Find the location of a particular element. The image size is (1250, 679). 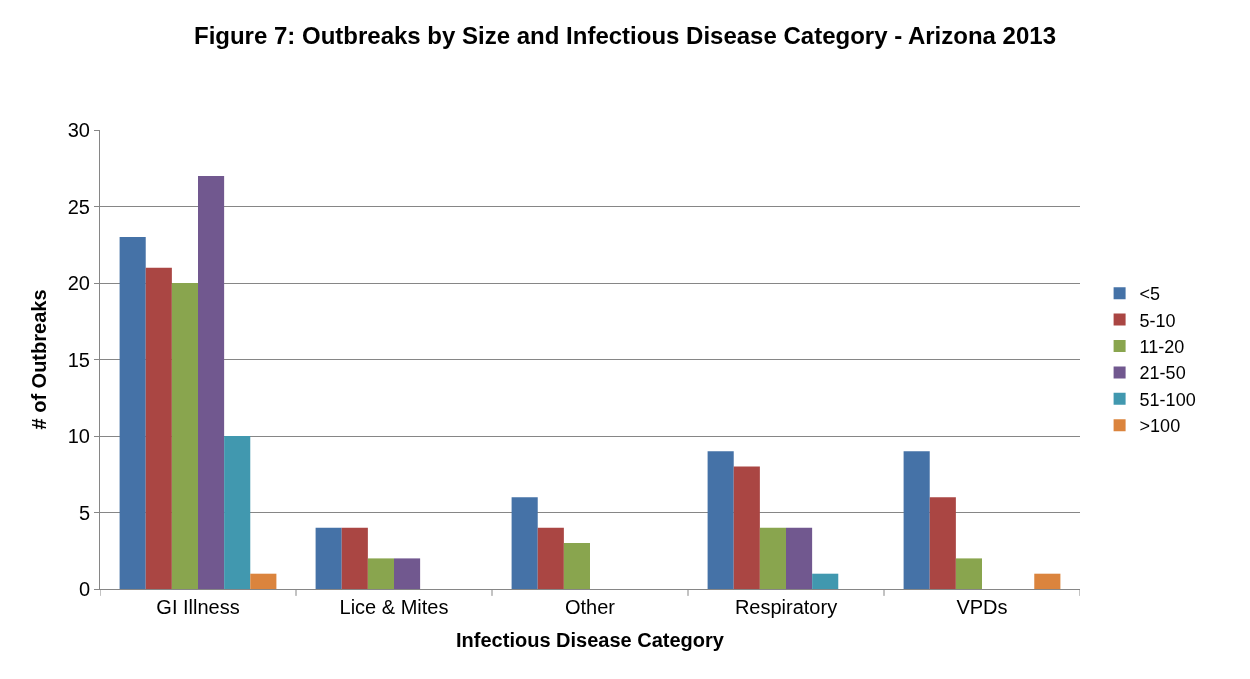

x-tick-label: Lice & Mites is located at coordinates (394, 607).